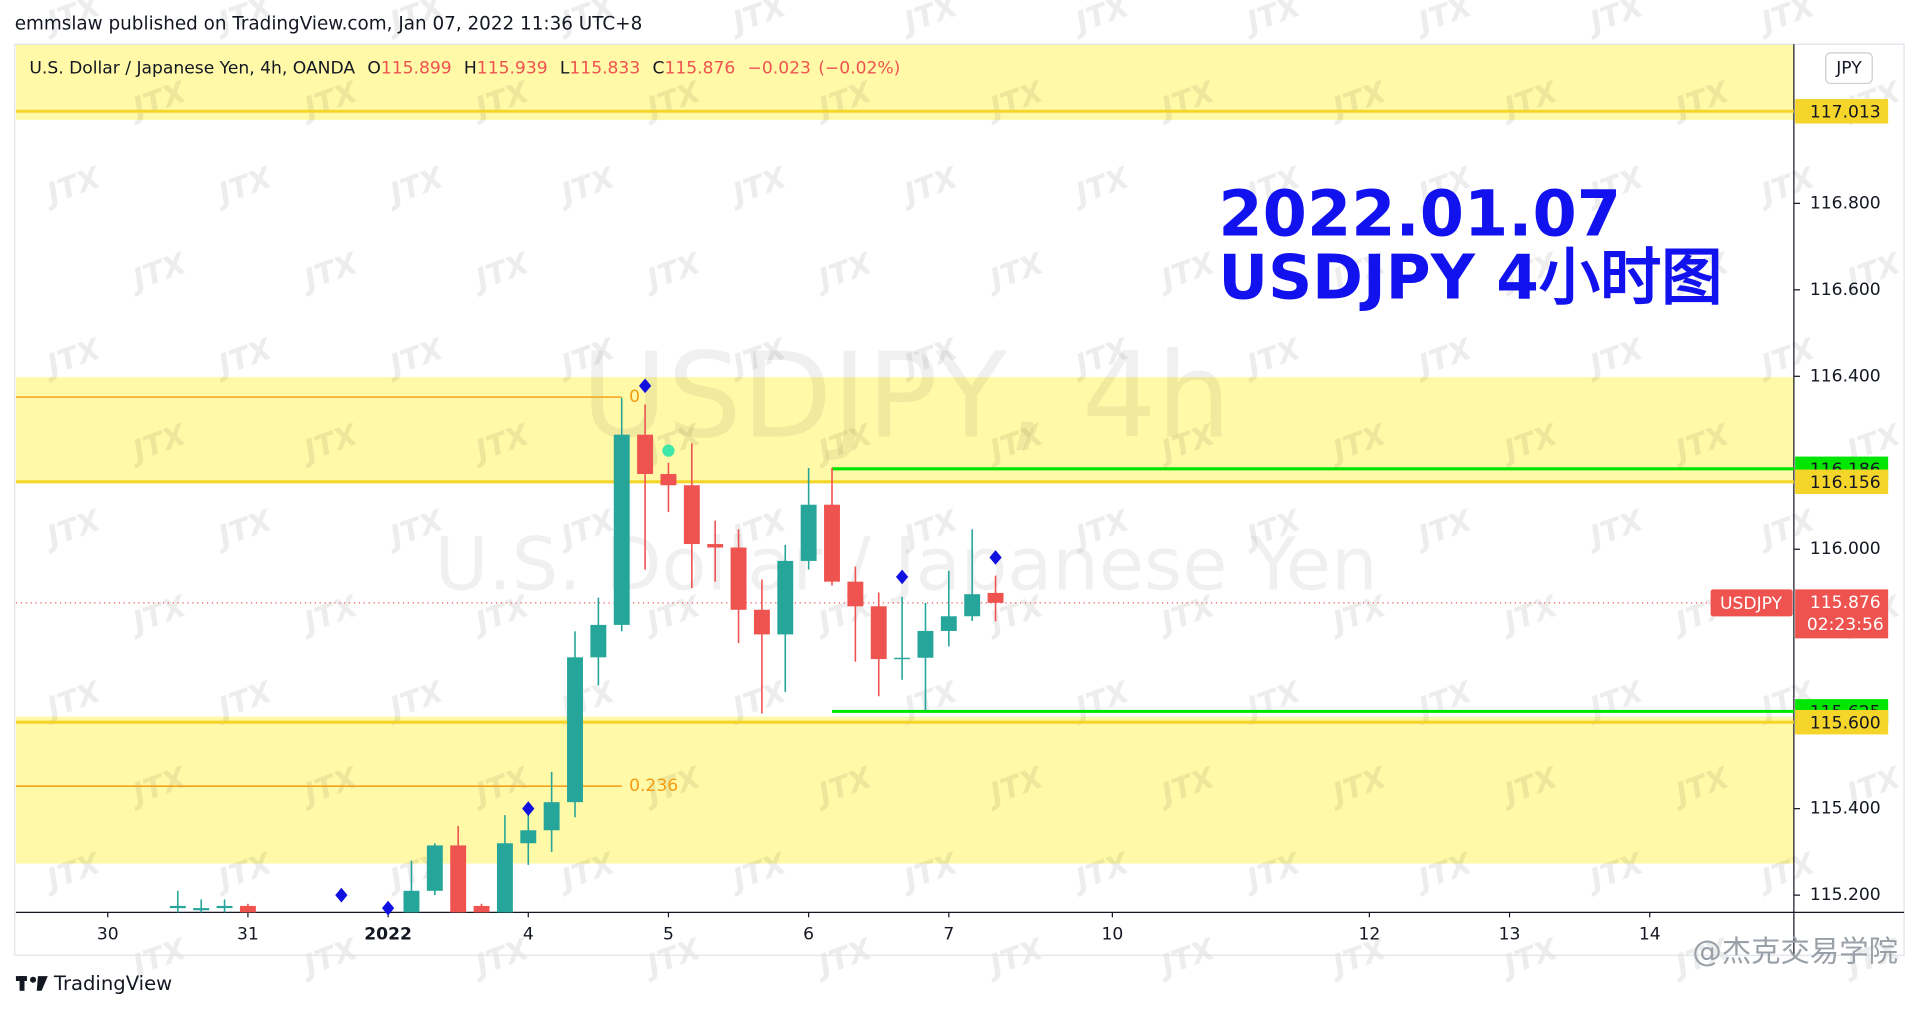 The image size is (1920, 1017). What do you see at coordinates (1369, 934) in the screenshot?
I see `x-tick-label: 12` at bounding box center [1369, 934].